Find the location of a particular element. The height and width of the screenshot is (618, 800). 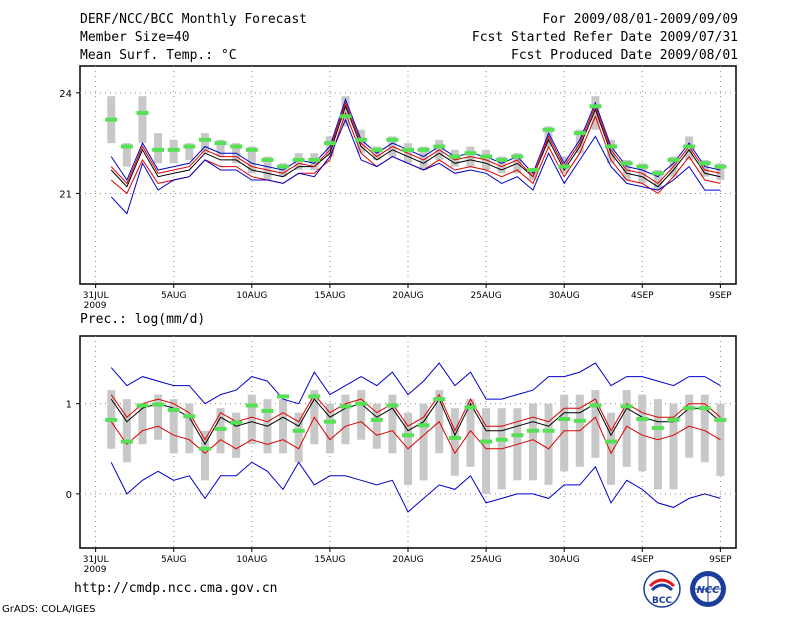

bcc-logo-text: BCC is located at coordinates (662, 601).